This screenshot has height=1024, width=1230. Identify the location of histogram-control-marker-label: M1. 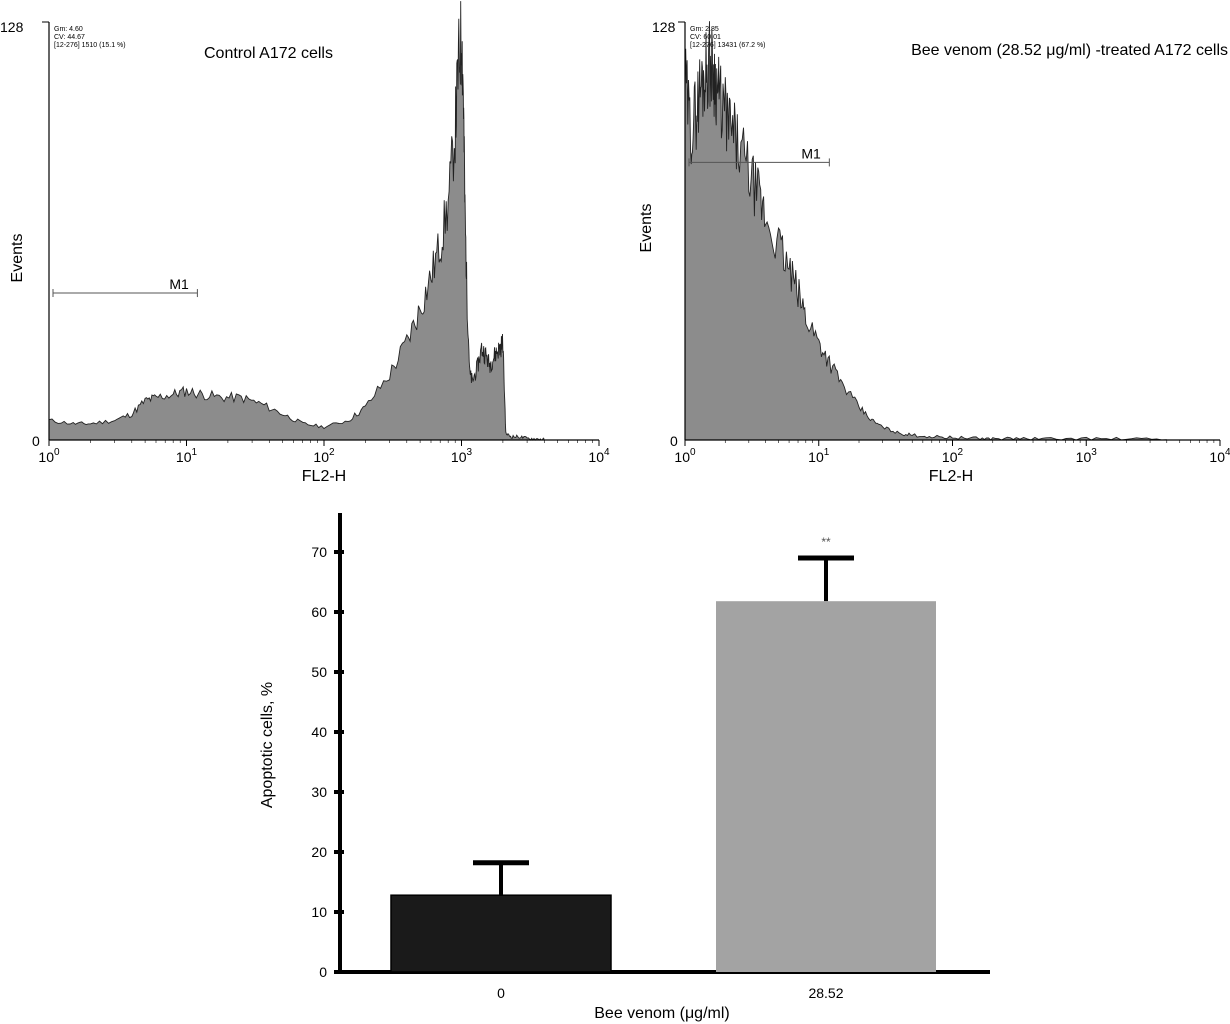
(179, 284).